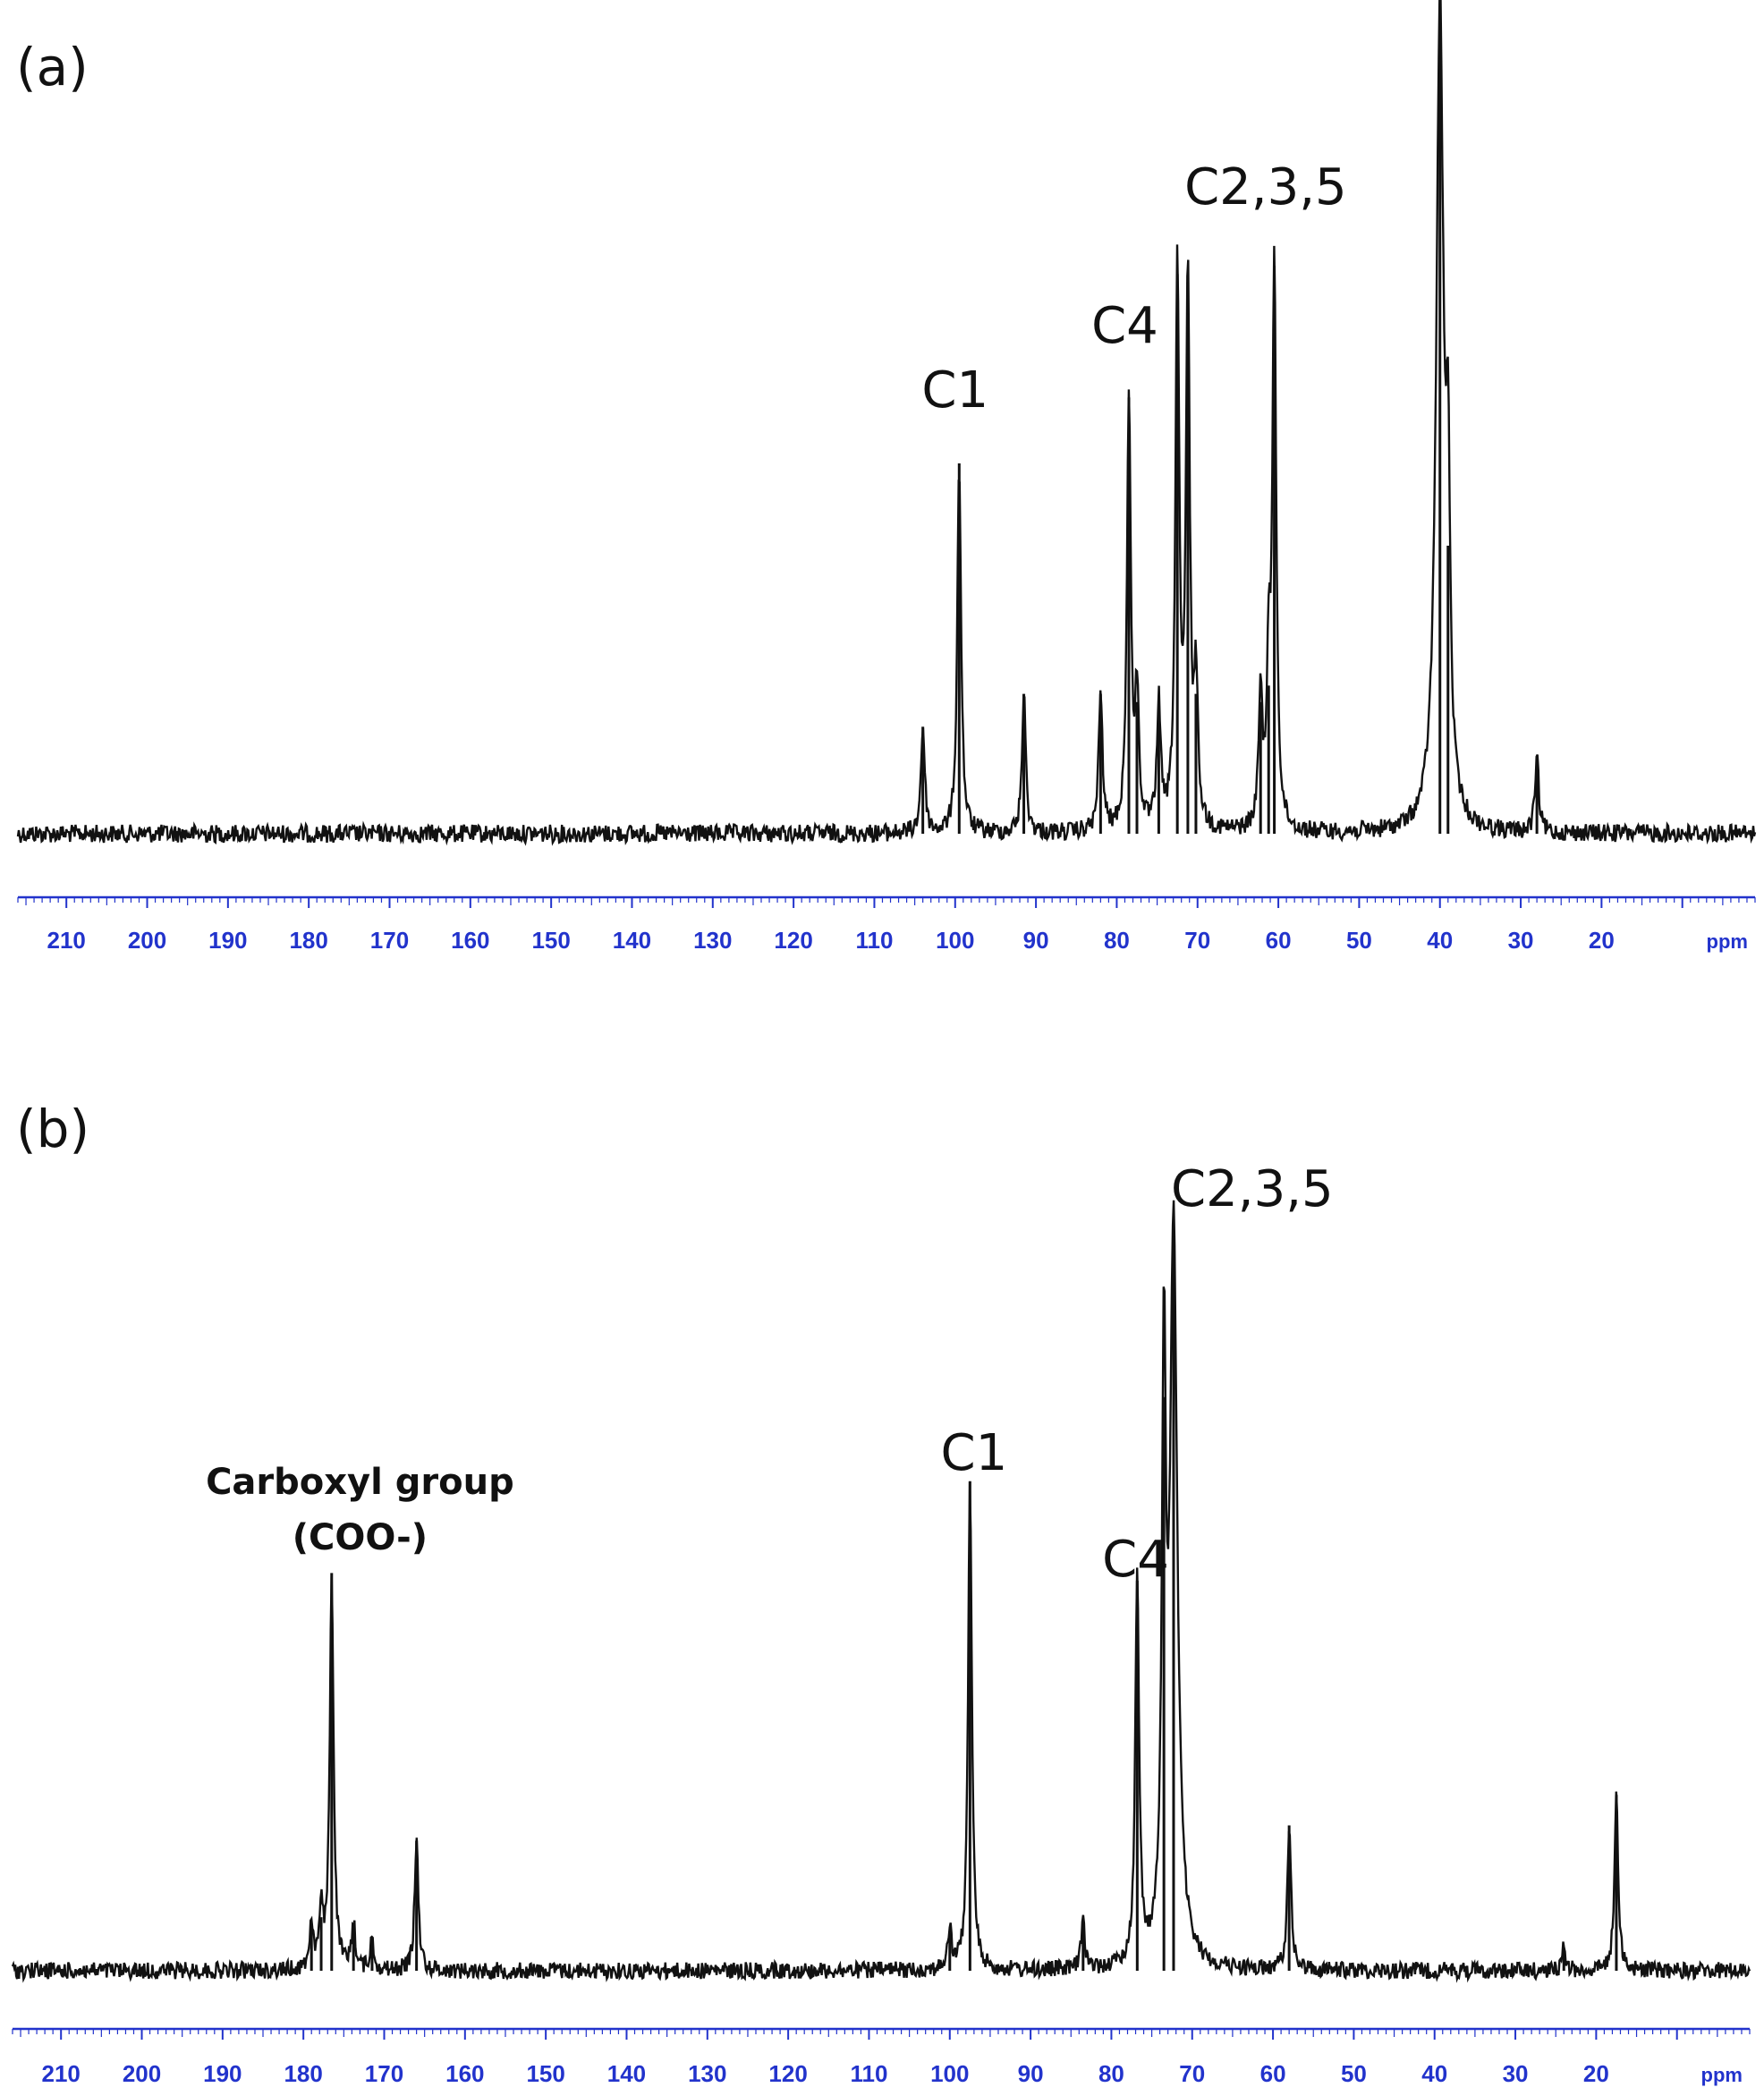 The height and width of the screenshot is (2096, 1764). What do you see at coordinates (360, 1483) in the screenshot?
I see `peak-annotation: Carboxyl group` at bounding box center [360, 1483].